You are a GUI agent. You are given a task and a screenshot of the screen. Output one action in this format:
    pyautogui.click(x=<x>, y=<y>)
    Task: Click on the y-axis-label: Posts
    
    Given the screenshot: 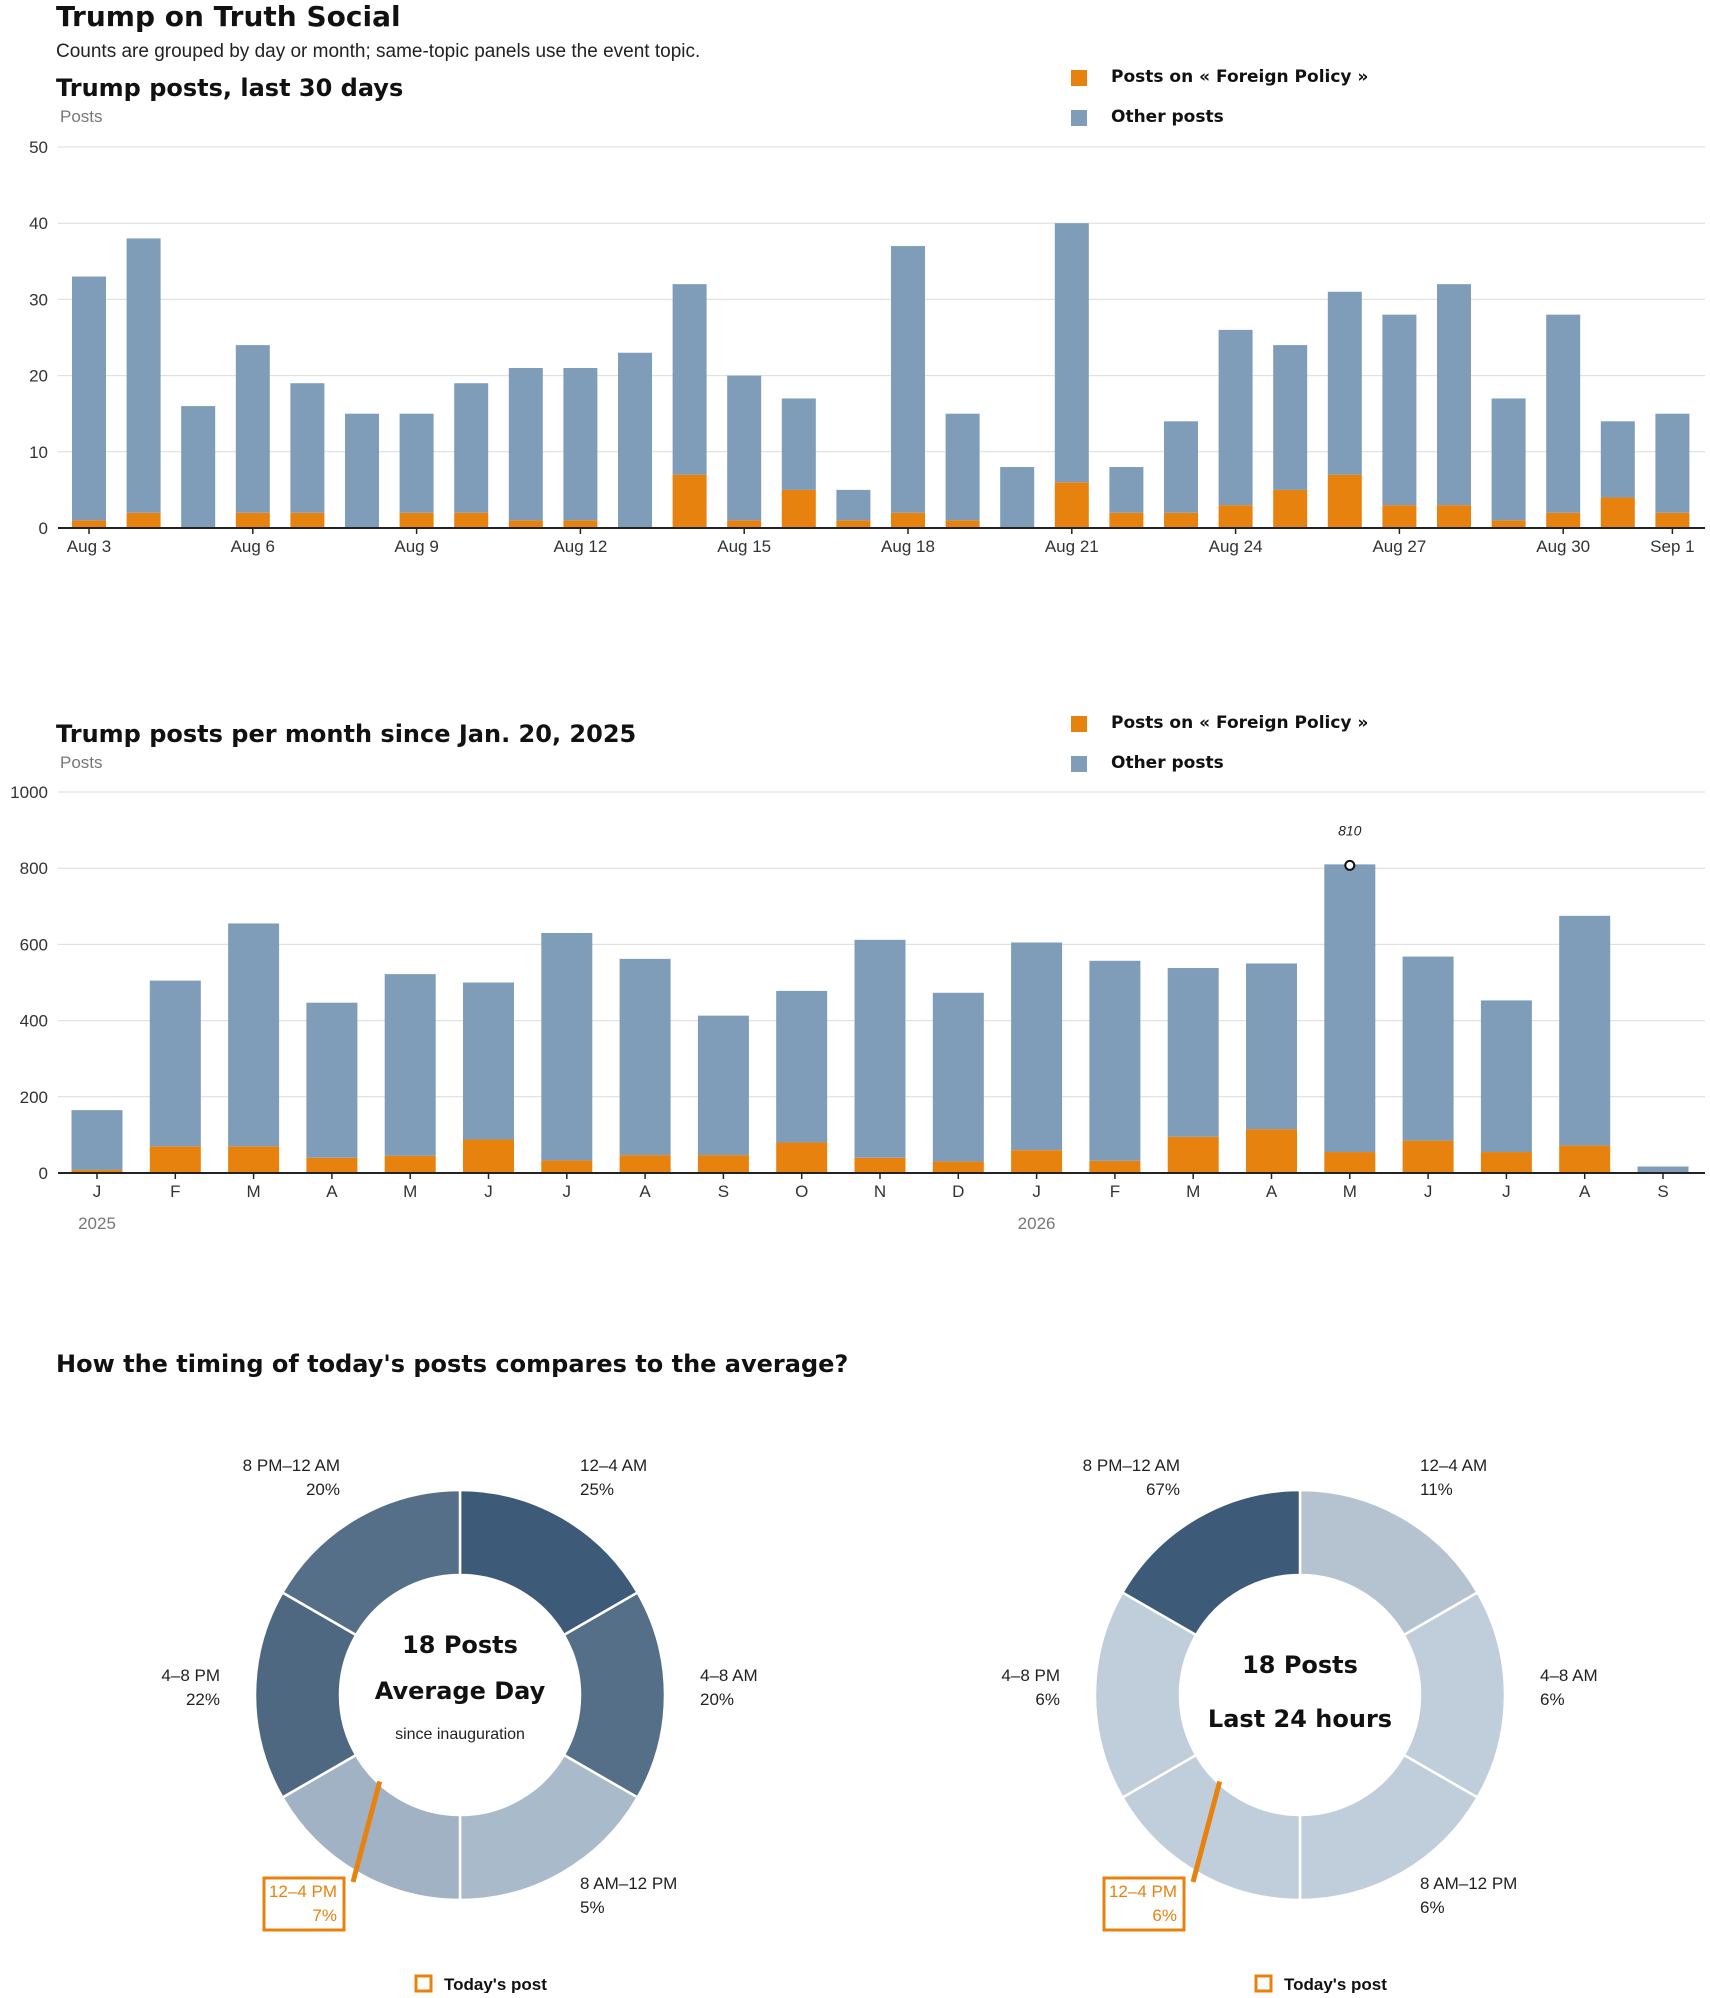 What is the action you would take?
    pyautogui.click(x=81, y=762)
    